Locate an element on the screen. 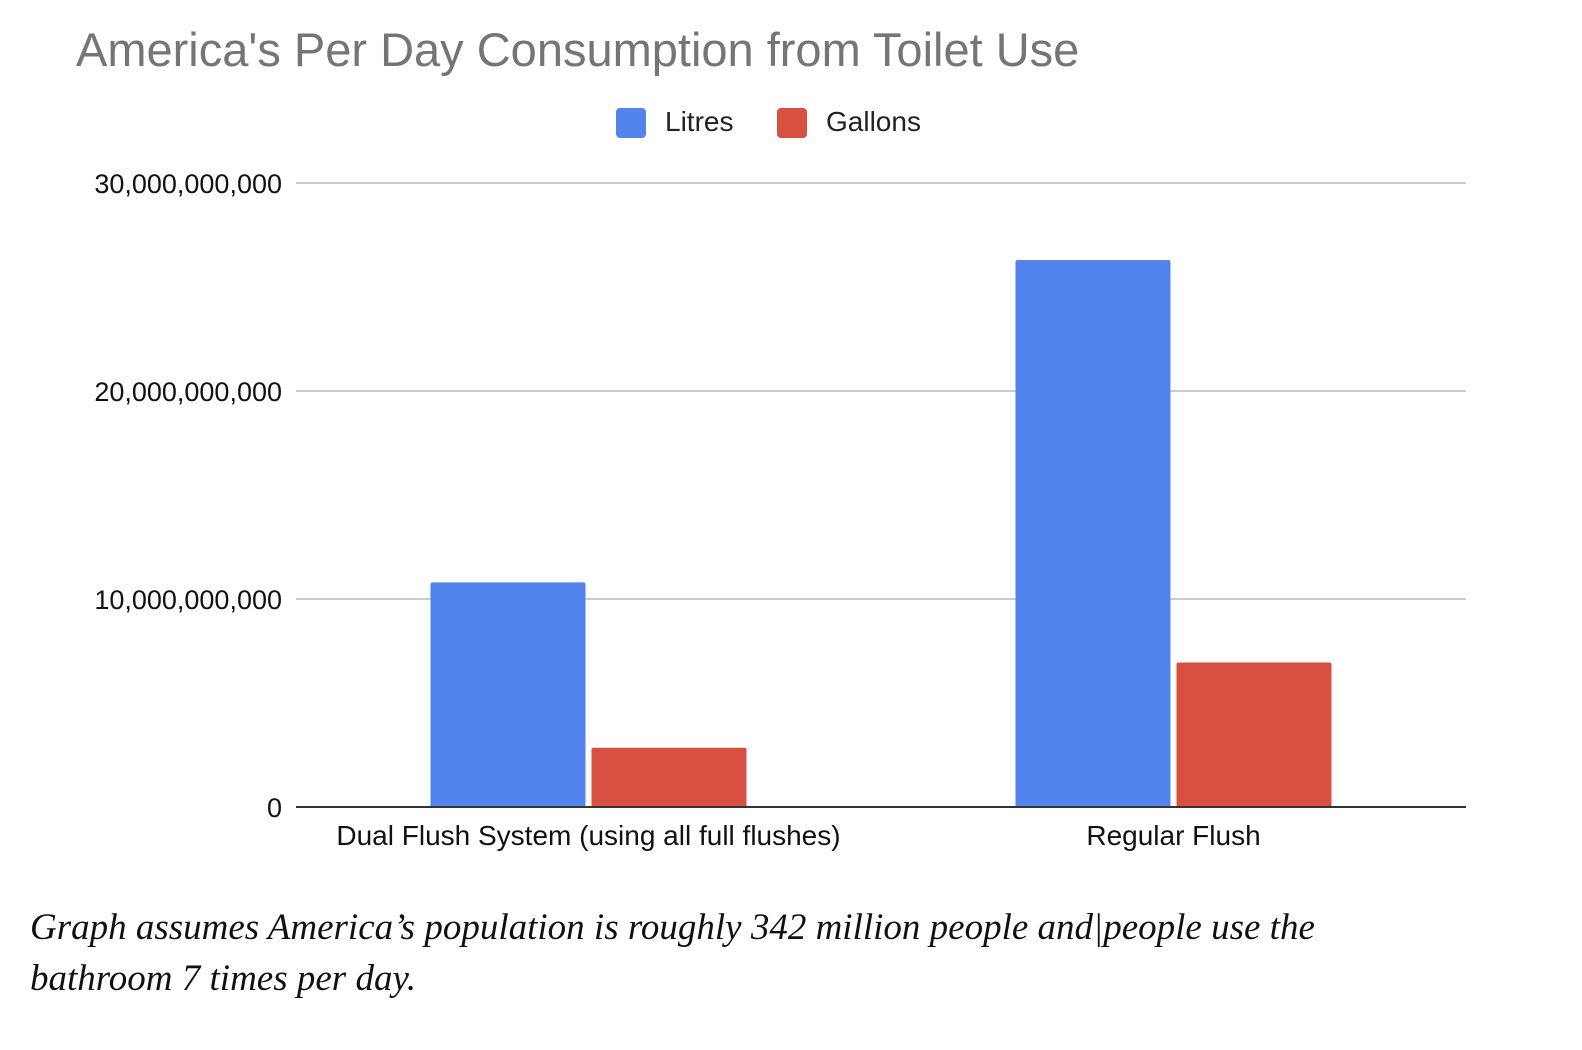 The image size is (1582, 1050). caption-line-2: bathroom 7 times per day. is located at coordinates (223, 978).